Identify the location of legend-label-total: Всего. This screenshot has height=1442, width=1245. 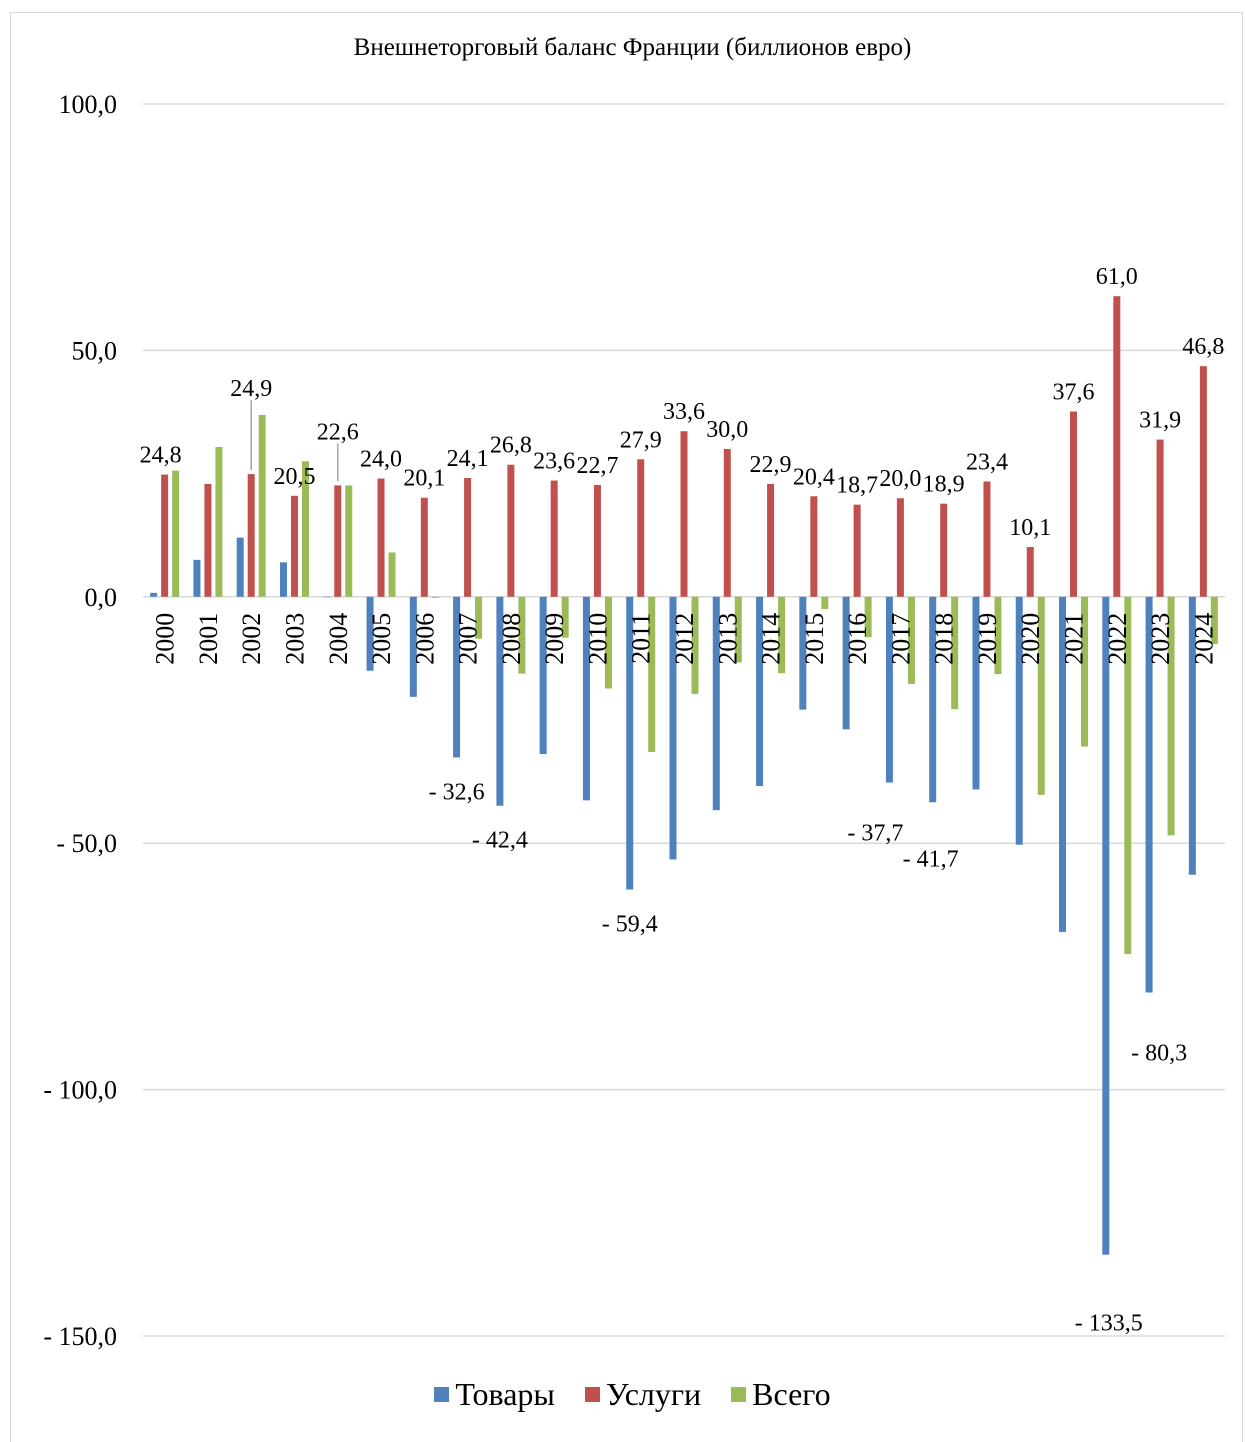
(791, 1394).